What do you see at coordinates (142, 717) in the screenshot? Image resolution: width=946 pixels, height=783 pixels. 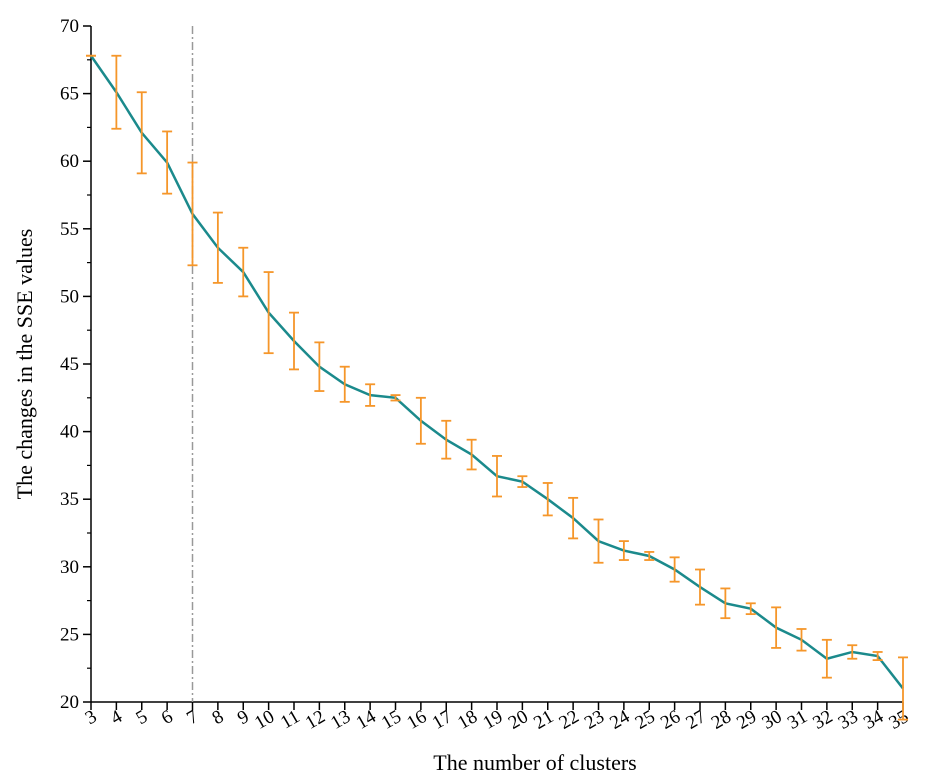 I see `x-tick-label: 5` at bounding box center [142, 717].